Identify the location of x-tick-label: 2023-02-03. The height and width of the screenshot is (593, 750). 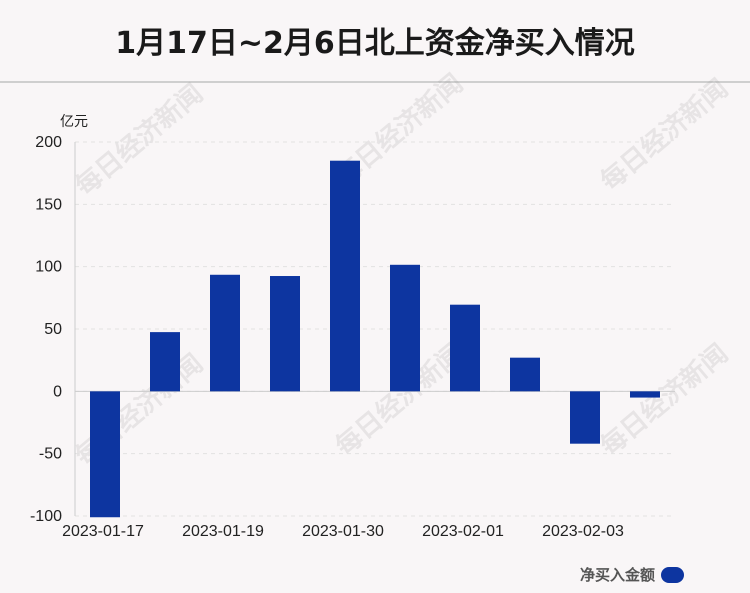
(583, 531).